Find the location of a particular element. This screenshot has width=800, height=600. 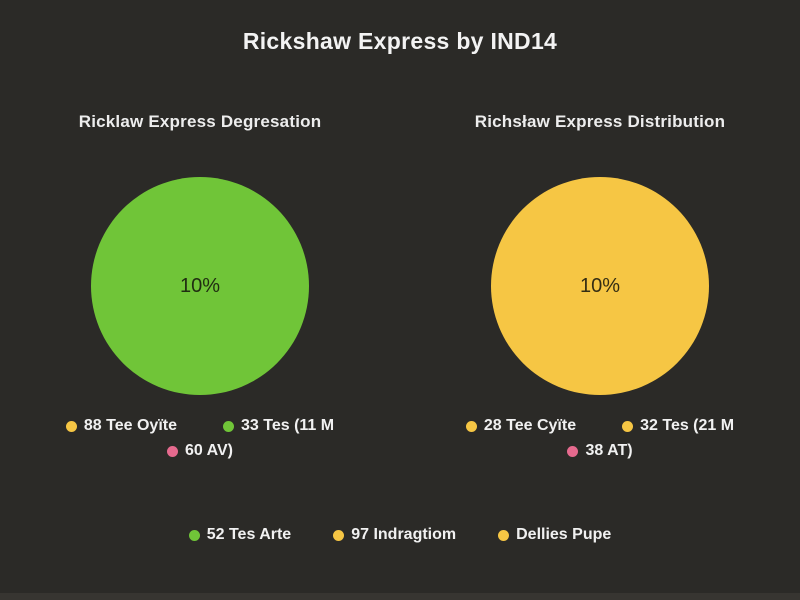

legend-label: 28 Tee Cyïte is located at coordinates (530, 425).